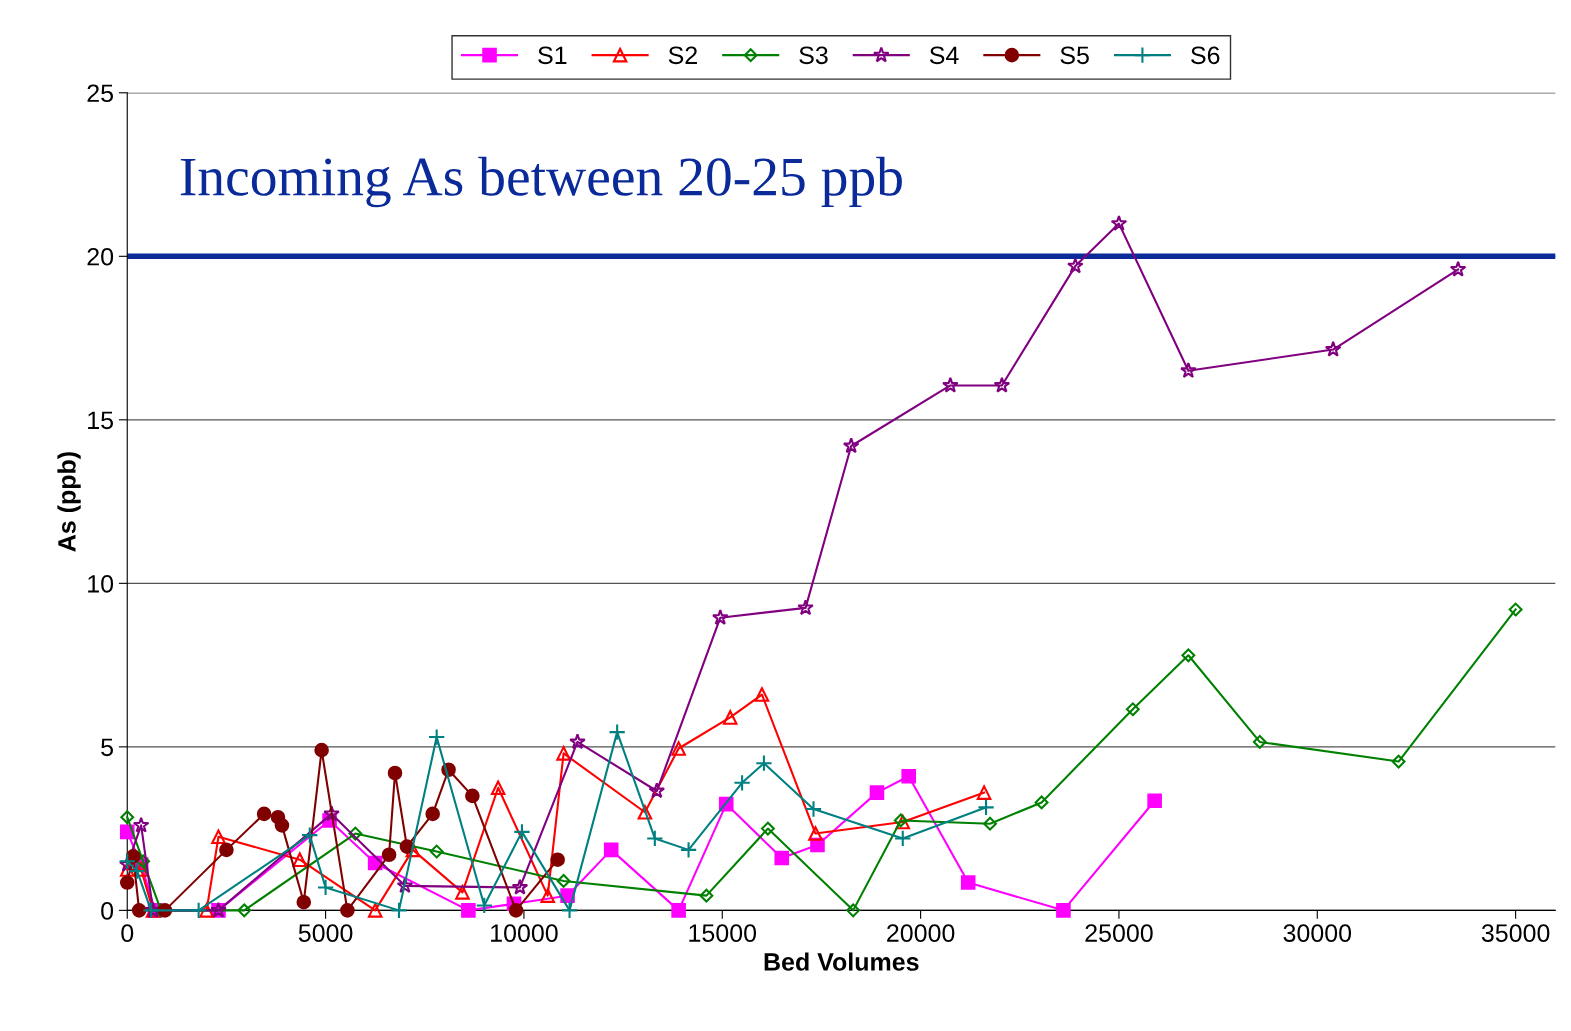  I want to click on legend-label: S3, so click(813, 55).